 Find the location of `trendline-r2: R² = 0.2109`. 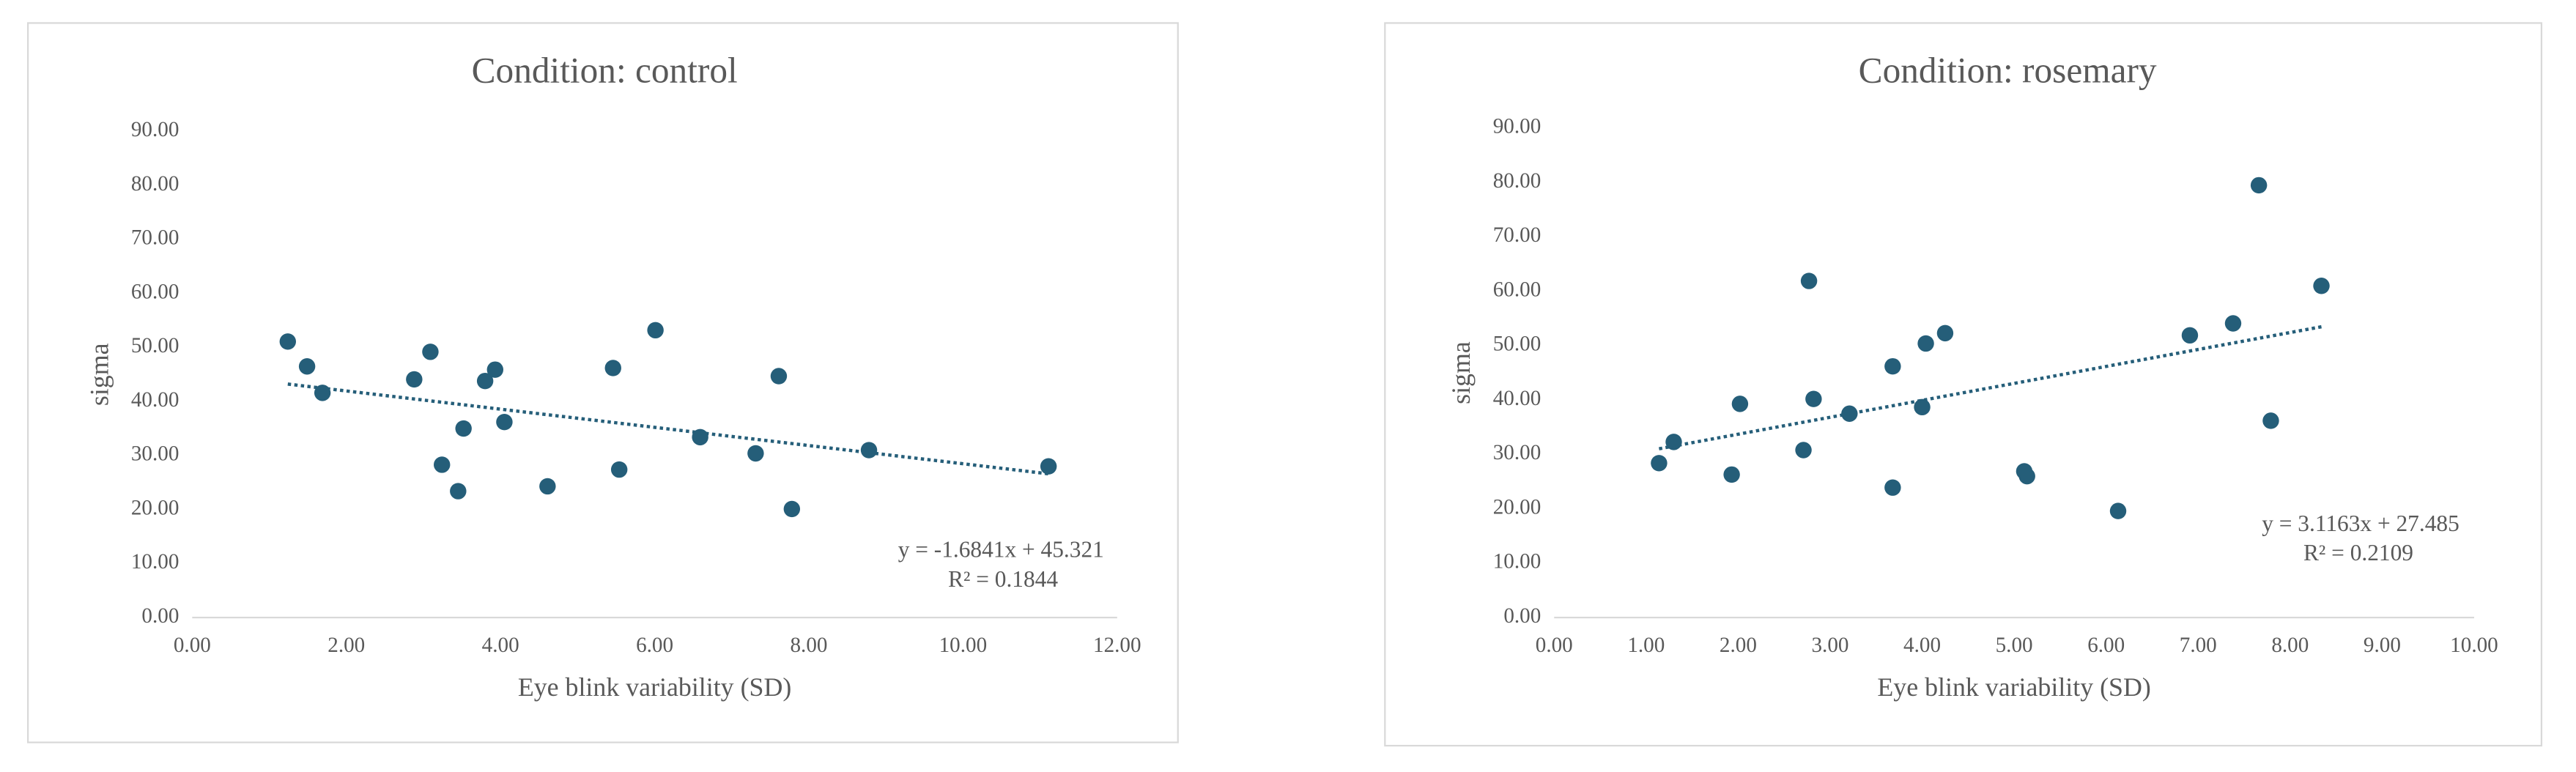

trendline-r2: R² = 0.2109 is located at coordinates (2358, 552).